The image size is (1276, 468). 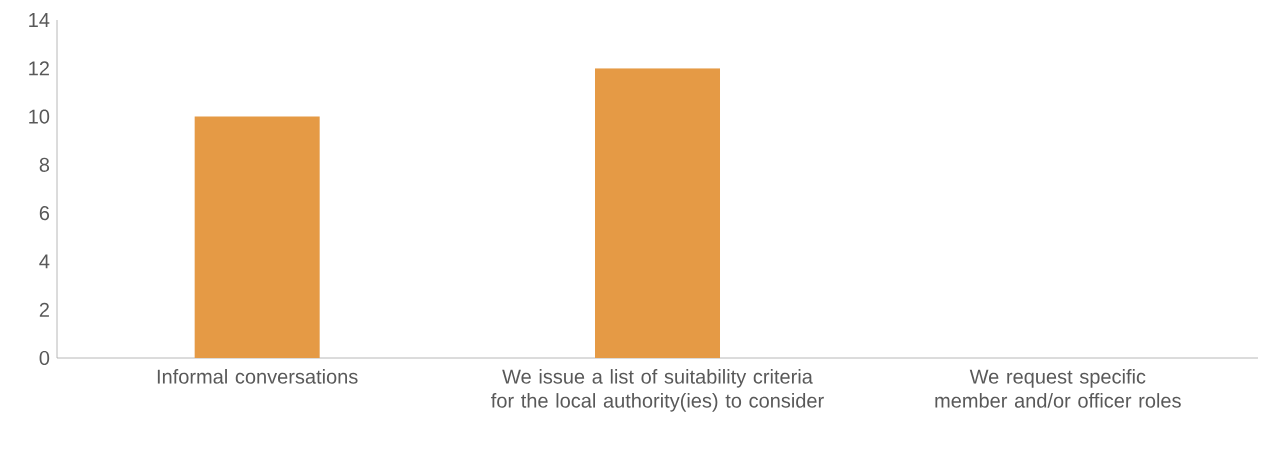 What do you see at coordinates (39, 116) in the screenshot?
I see `y-tick-label: 10` at bounding box center [39, 116].